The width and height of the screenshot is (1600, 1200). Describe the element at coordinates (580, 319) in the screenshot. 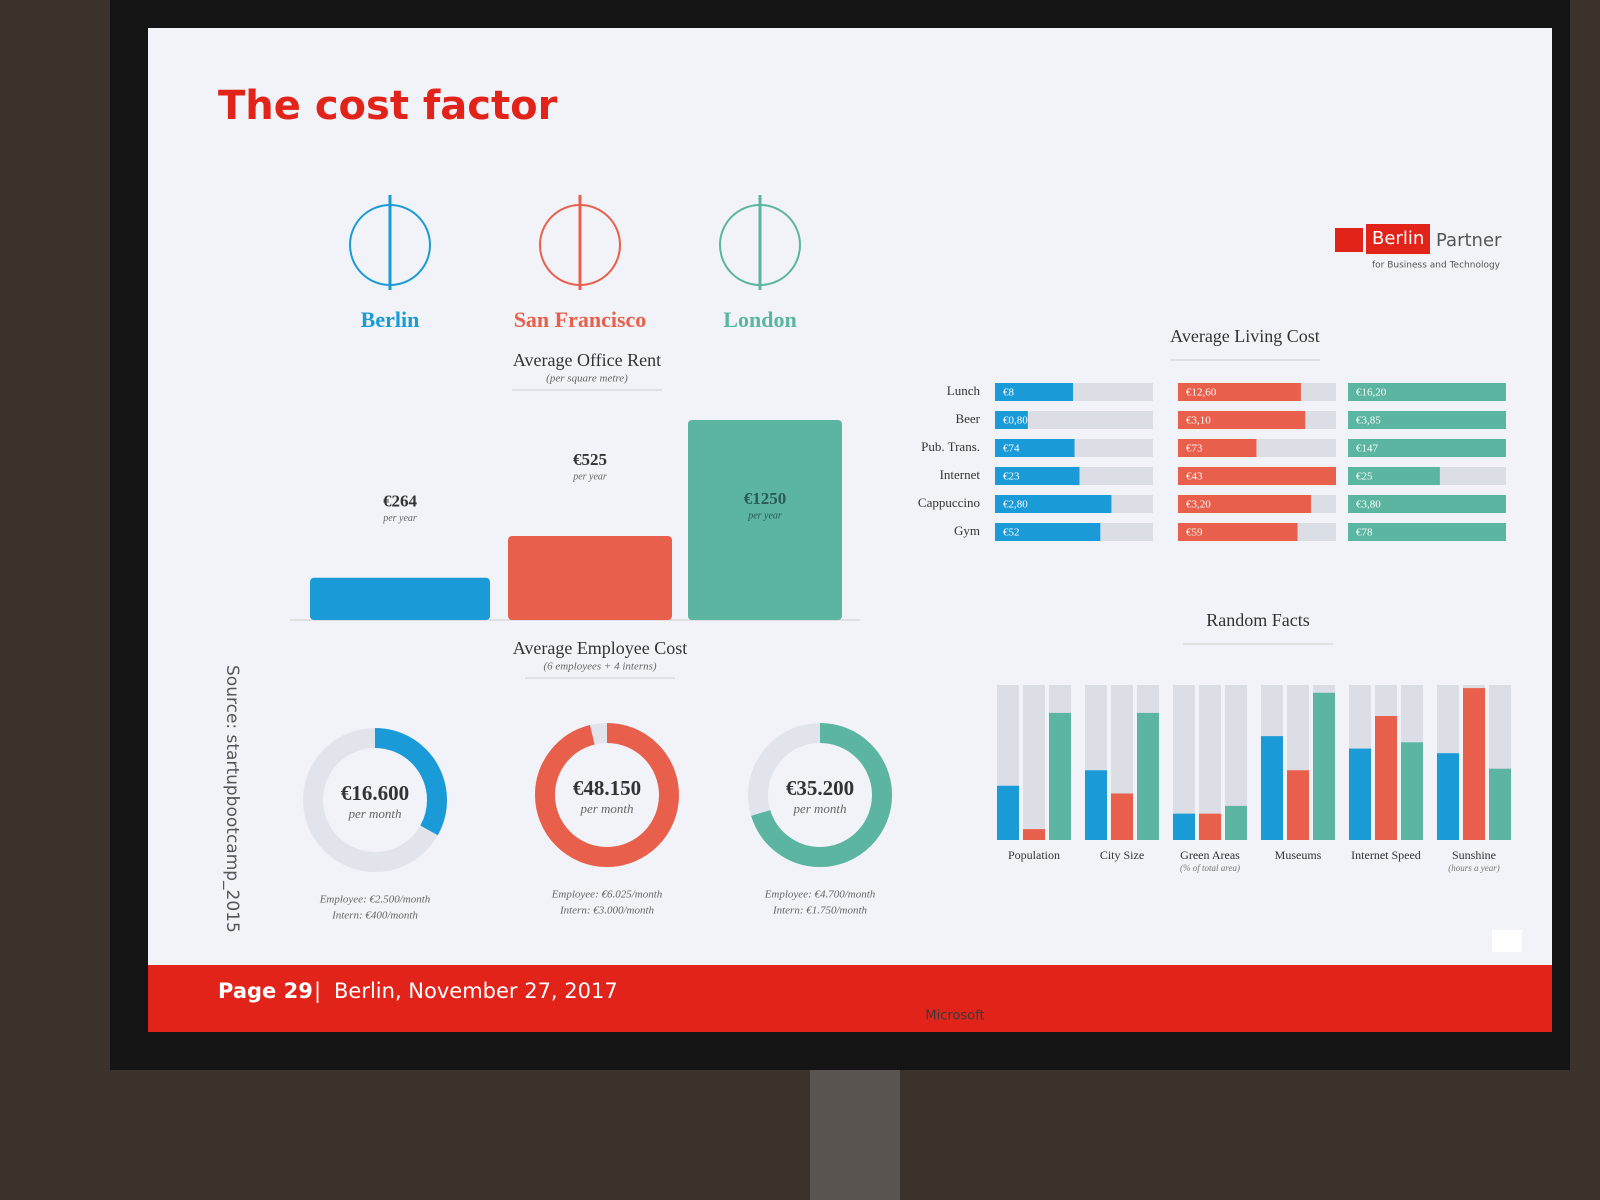

I see `city-name: San Francisco` at that location.